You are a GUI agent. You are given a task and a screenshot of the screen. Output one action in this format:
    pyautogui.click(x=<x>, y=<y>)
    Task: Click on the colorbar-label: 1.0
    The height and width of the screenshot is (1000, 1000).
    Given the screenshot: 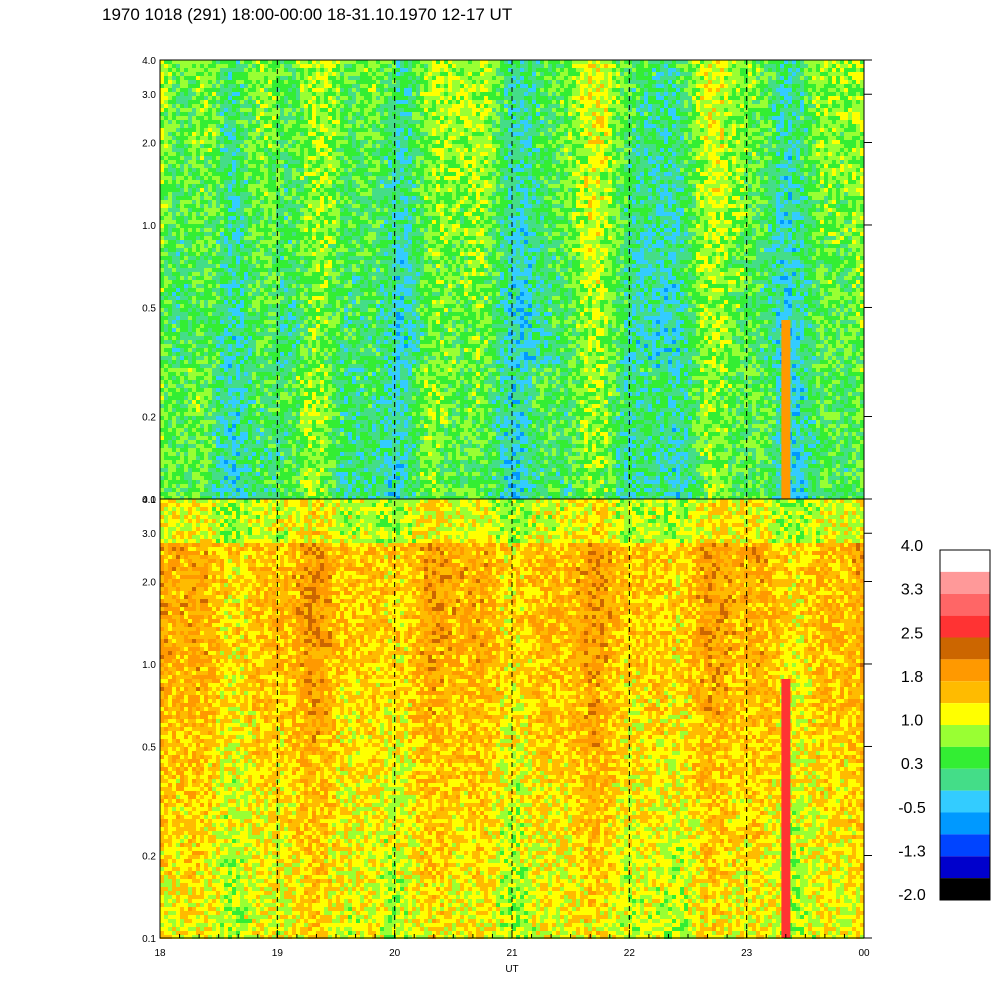 What is the action you would take?
    pyautogui.click(x=912, y=721)
    